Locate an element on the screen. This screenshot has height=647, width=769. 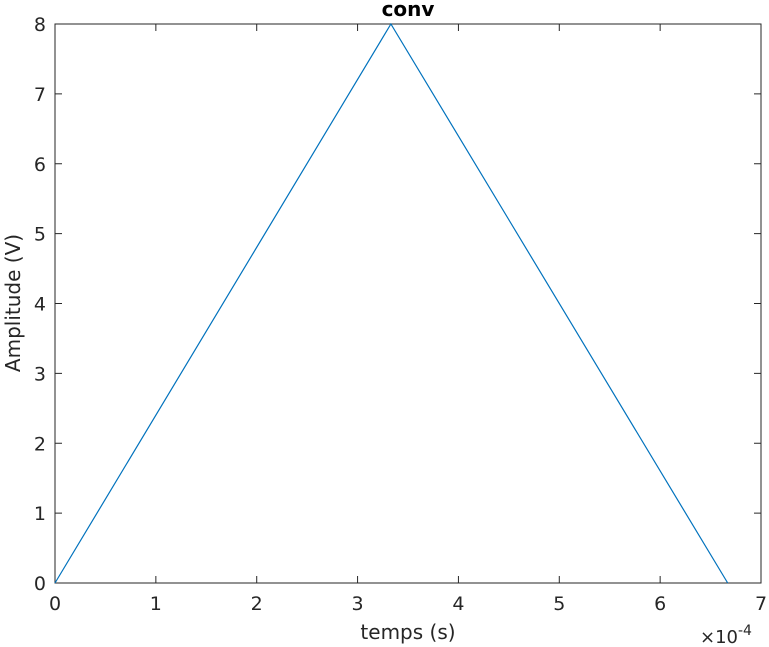
y-tick-label: 2 is located at coordinates (40, 444).